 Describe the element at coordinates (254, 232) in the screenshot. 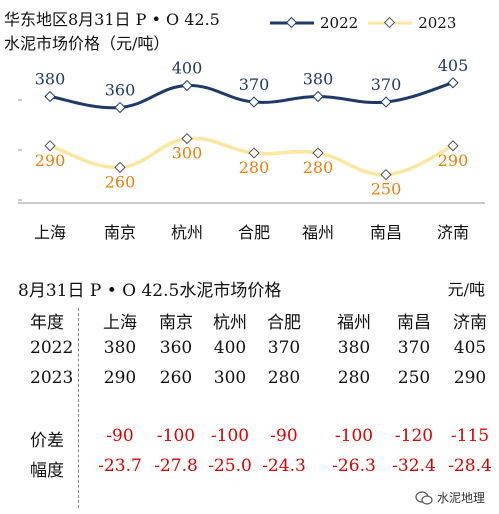

I see `x-tick-label: 合肥` at that location.